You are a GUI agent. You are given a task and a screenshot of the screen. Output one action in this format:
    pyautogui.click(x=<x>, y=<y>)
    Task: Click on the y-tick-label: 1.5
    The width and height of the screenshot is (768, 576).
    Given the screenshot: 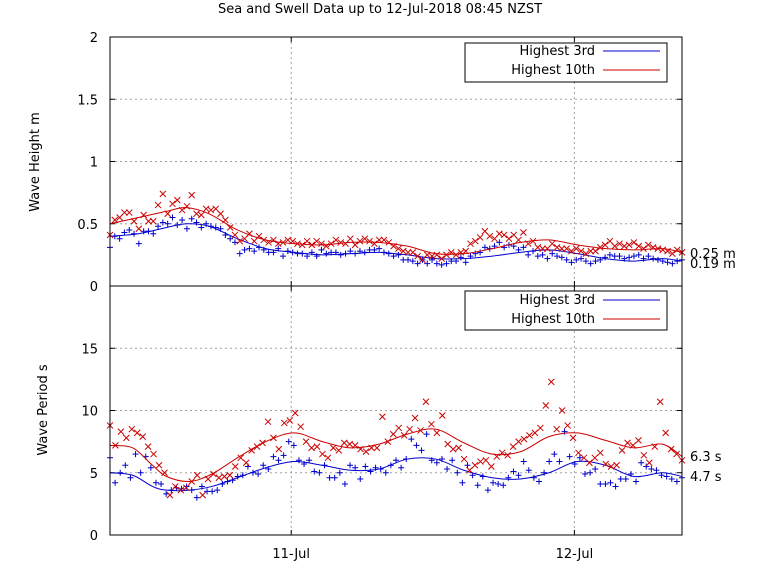 What is the action you would take?
    pyautogui.click(x=87, y=100)
    